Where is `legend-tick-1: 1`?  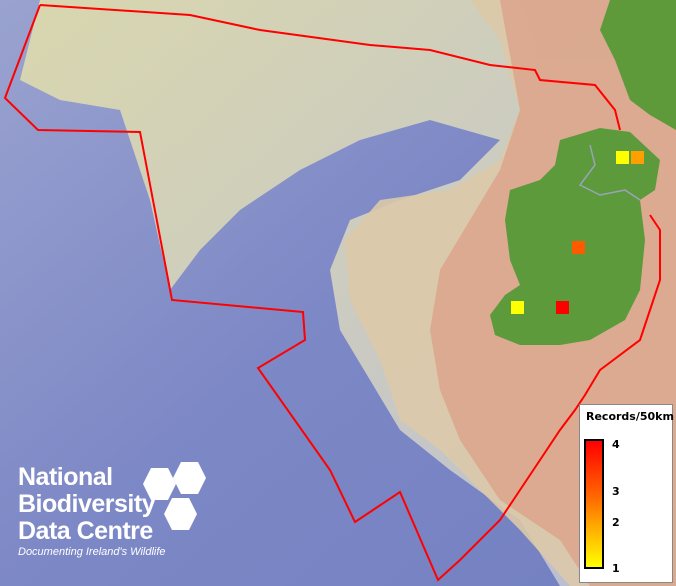
legend-tick-1: 1 is located at coordinates (616, 568).